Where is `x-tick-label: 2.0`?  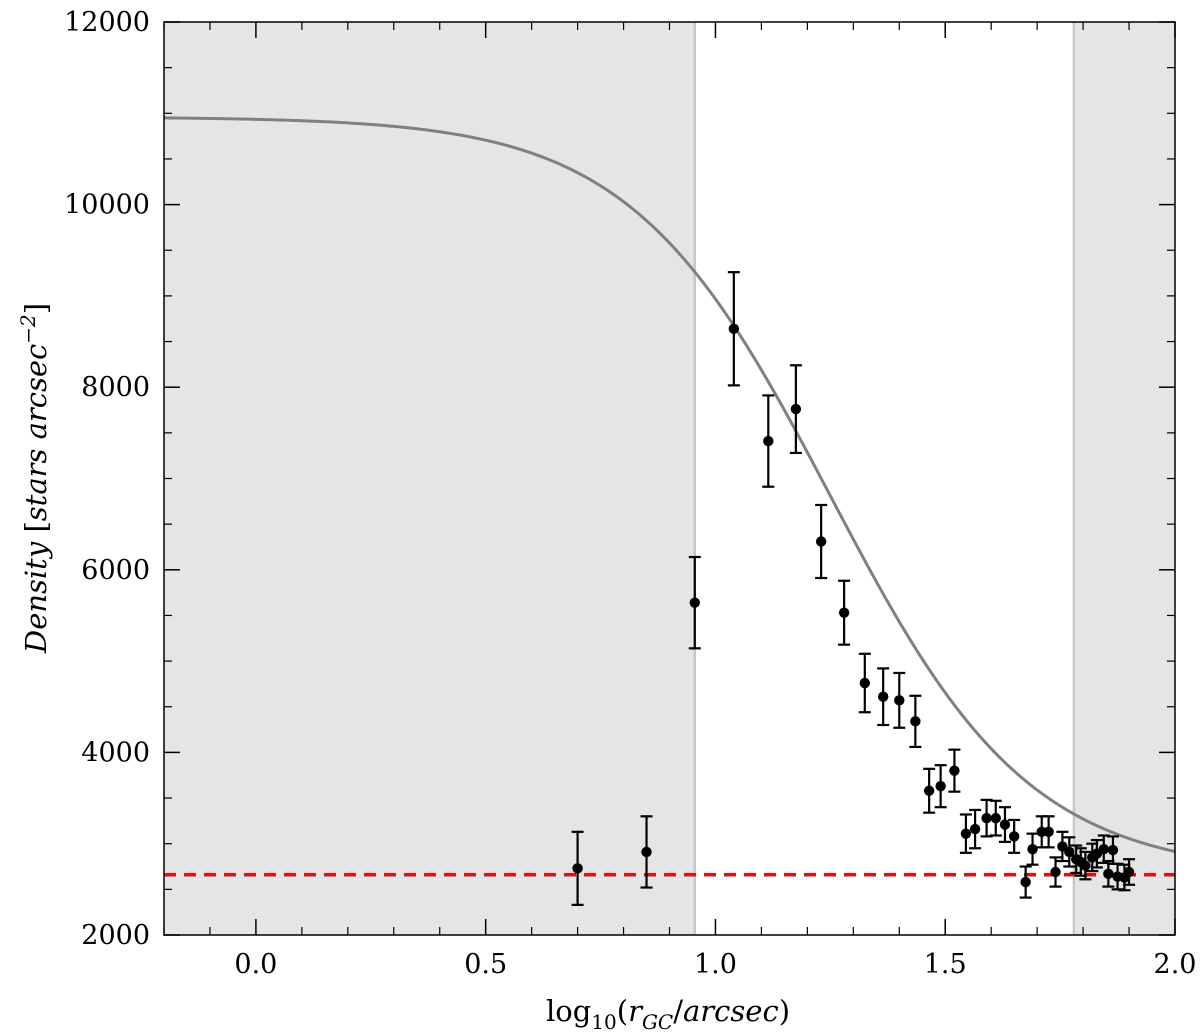 x-tick-label: 2.0 is located at coordinates (1175, 964).